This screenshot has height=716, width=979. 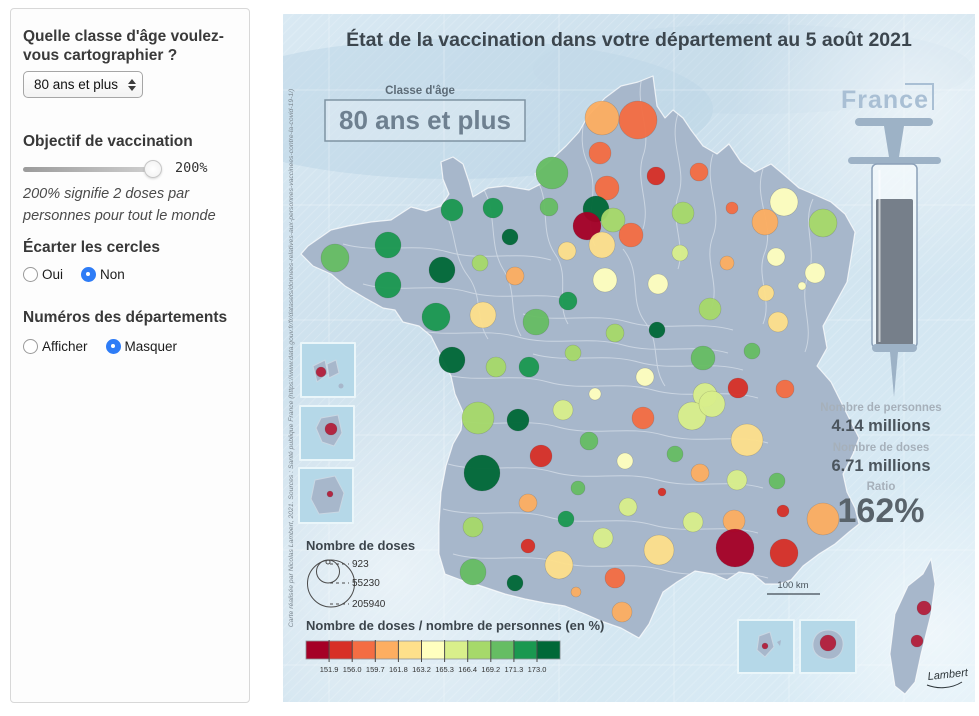 I want to click on slider-thumb, so click(x=153, y=169).